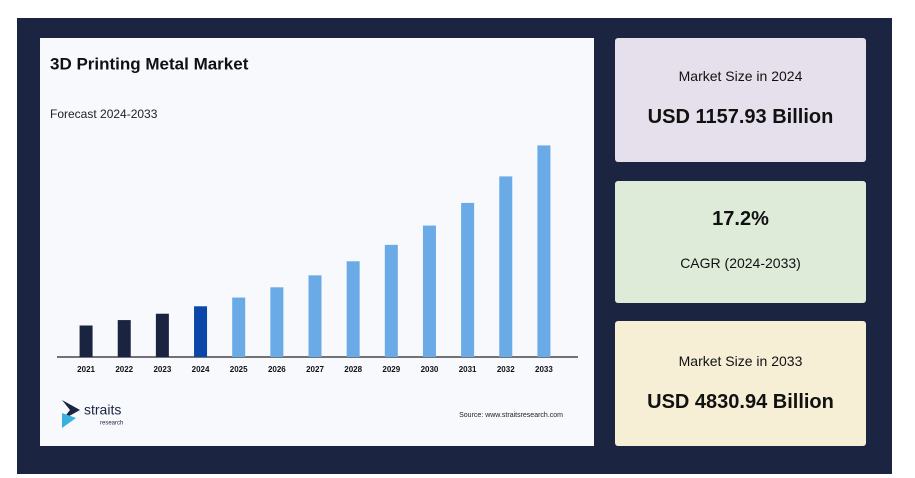  Describe the element at coordinates (740, 100) in the screenshot. I see `card: Market Size in 2024 USD 1157.93 Billion` at that location.